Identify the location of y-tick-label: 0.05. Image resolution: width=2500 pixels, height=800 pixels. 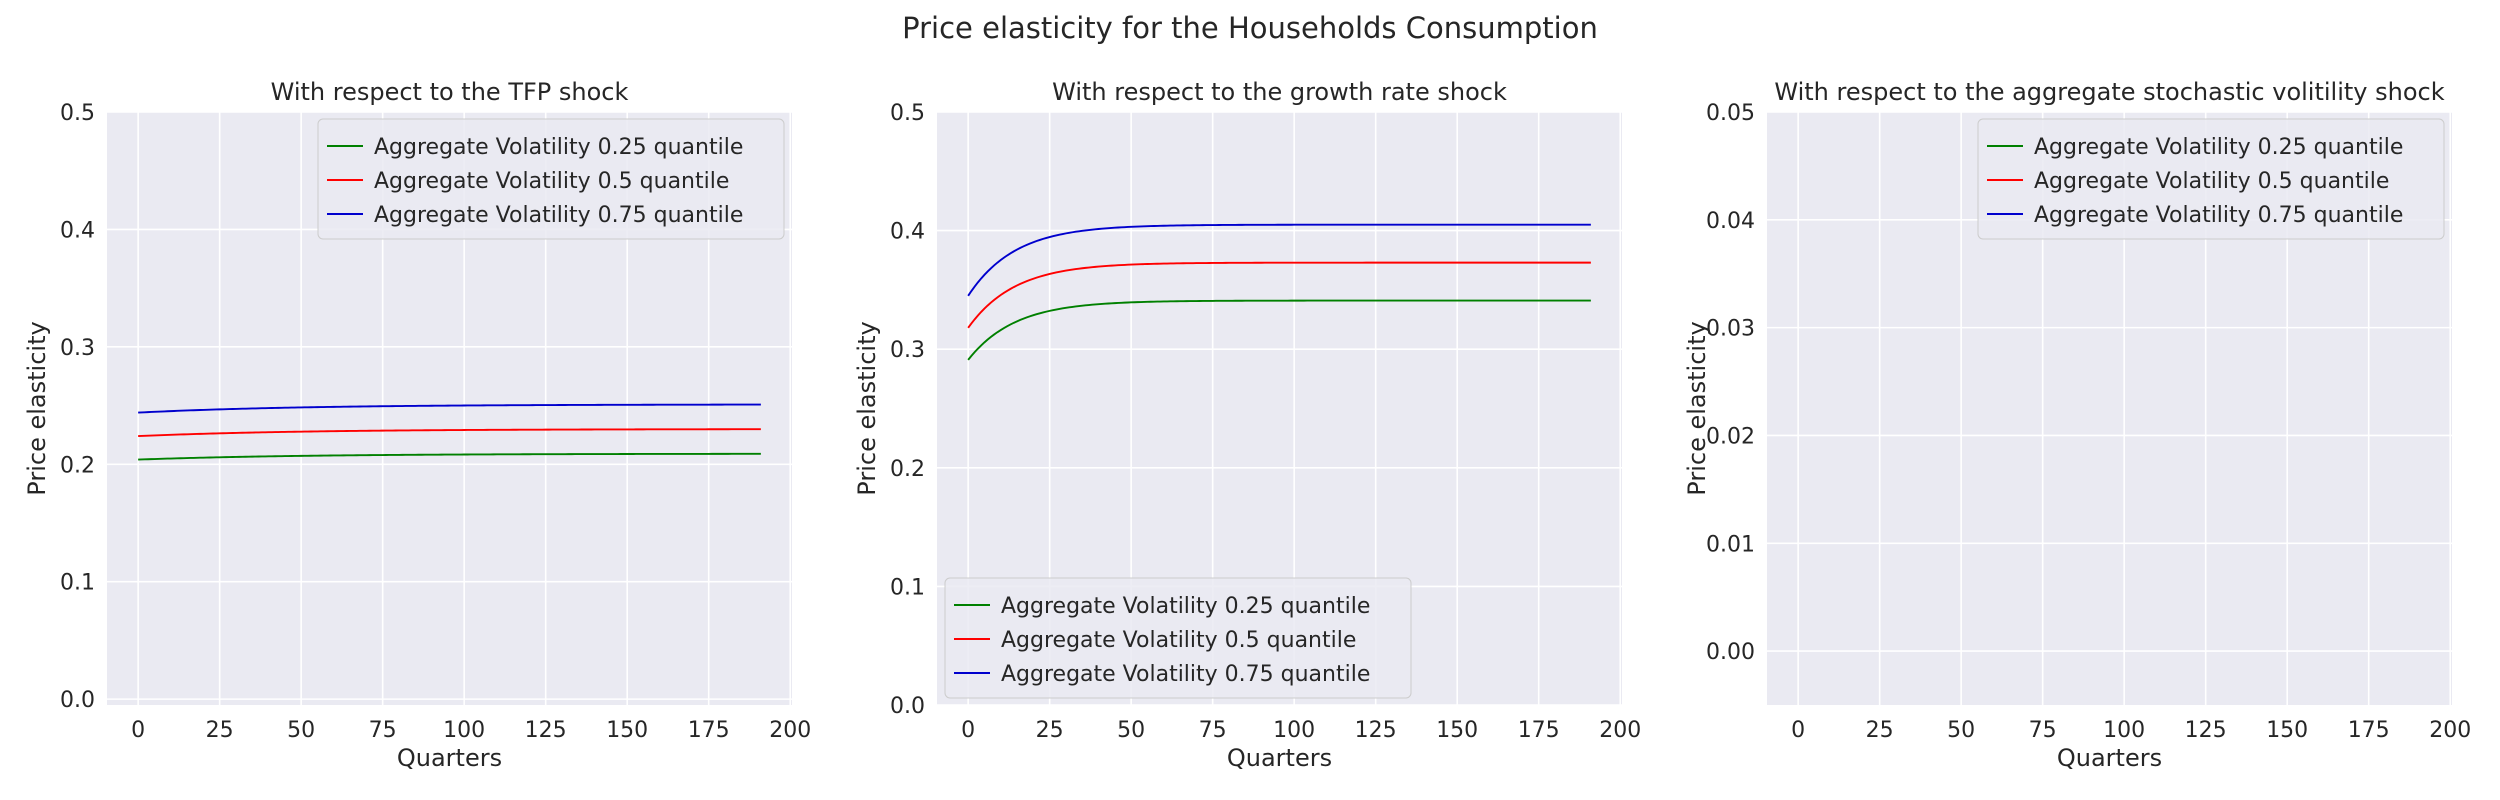
(1730, 113).